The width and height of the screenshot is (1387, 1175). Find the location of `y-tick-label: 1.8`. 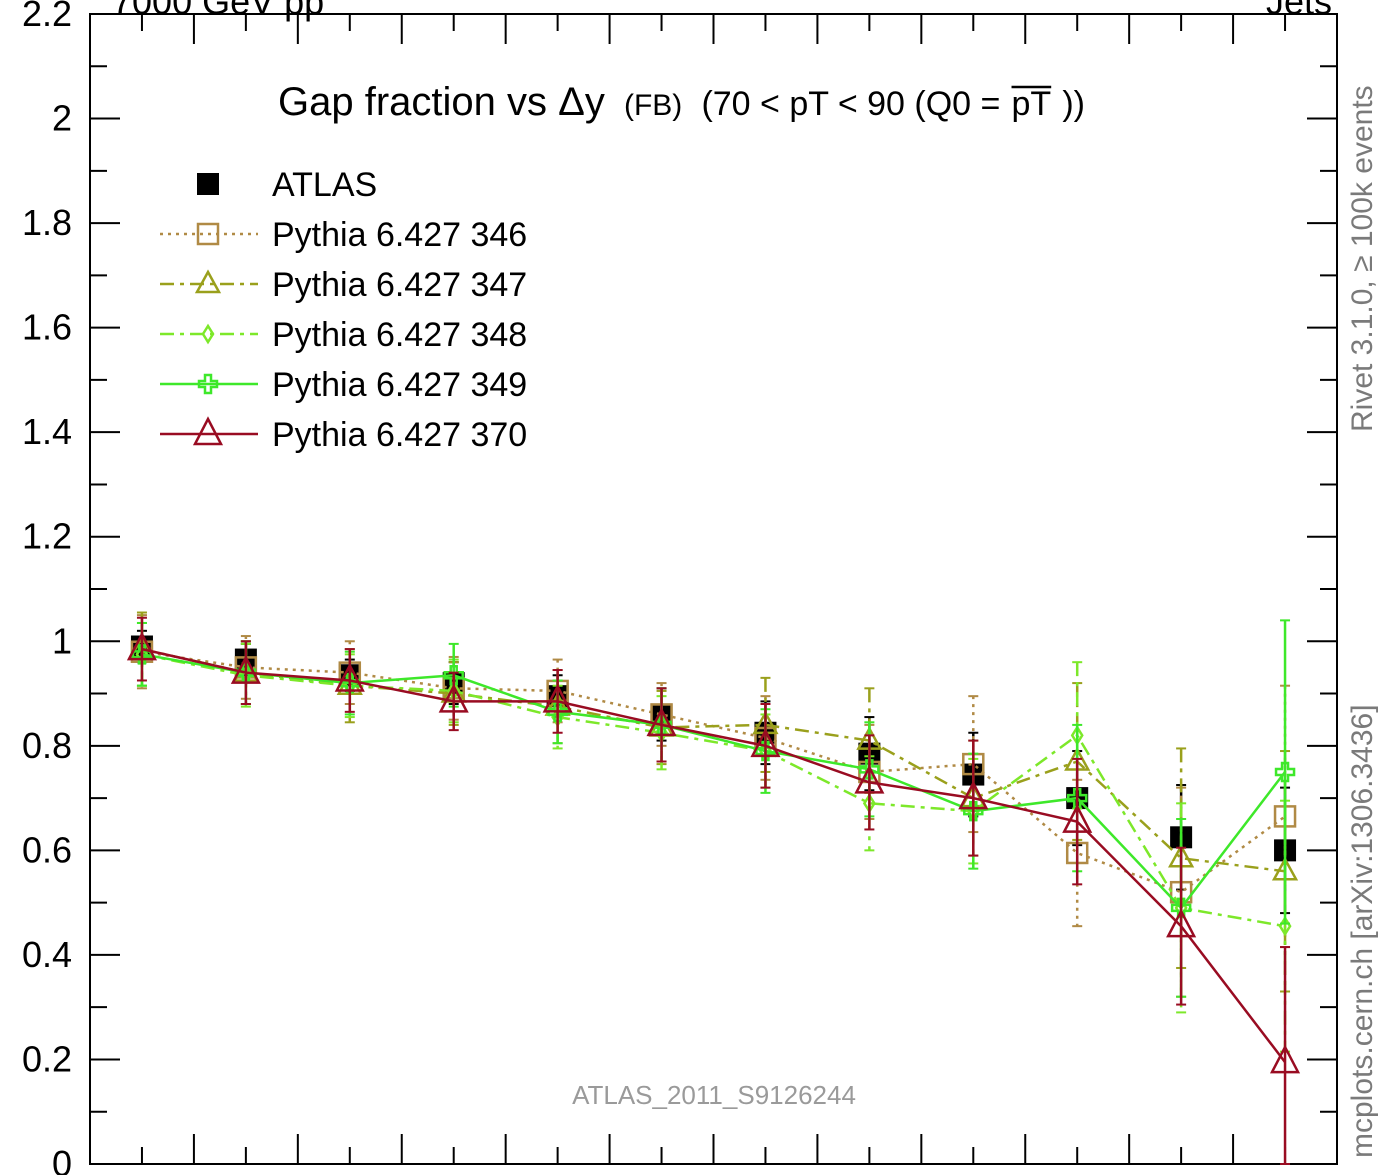

y-tick-label: 1.8 is located at coordinates (47, 222).